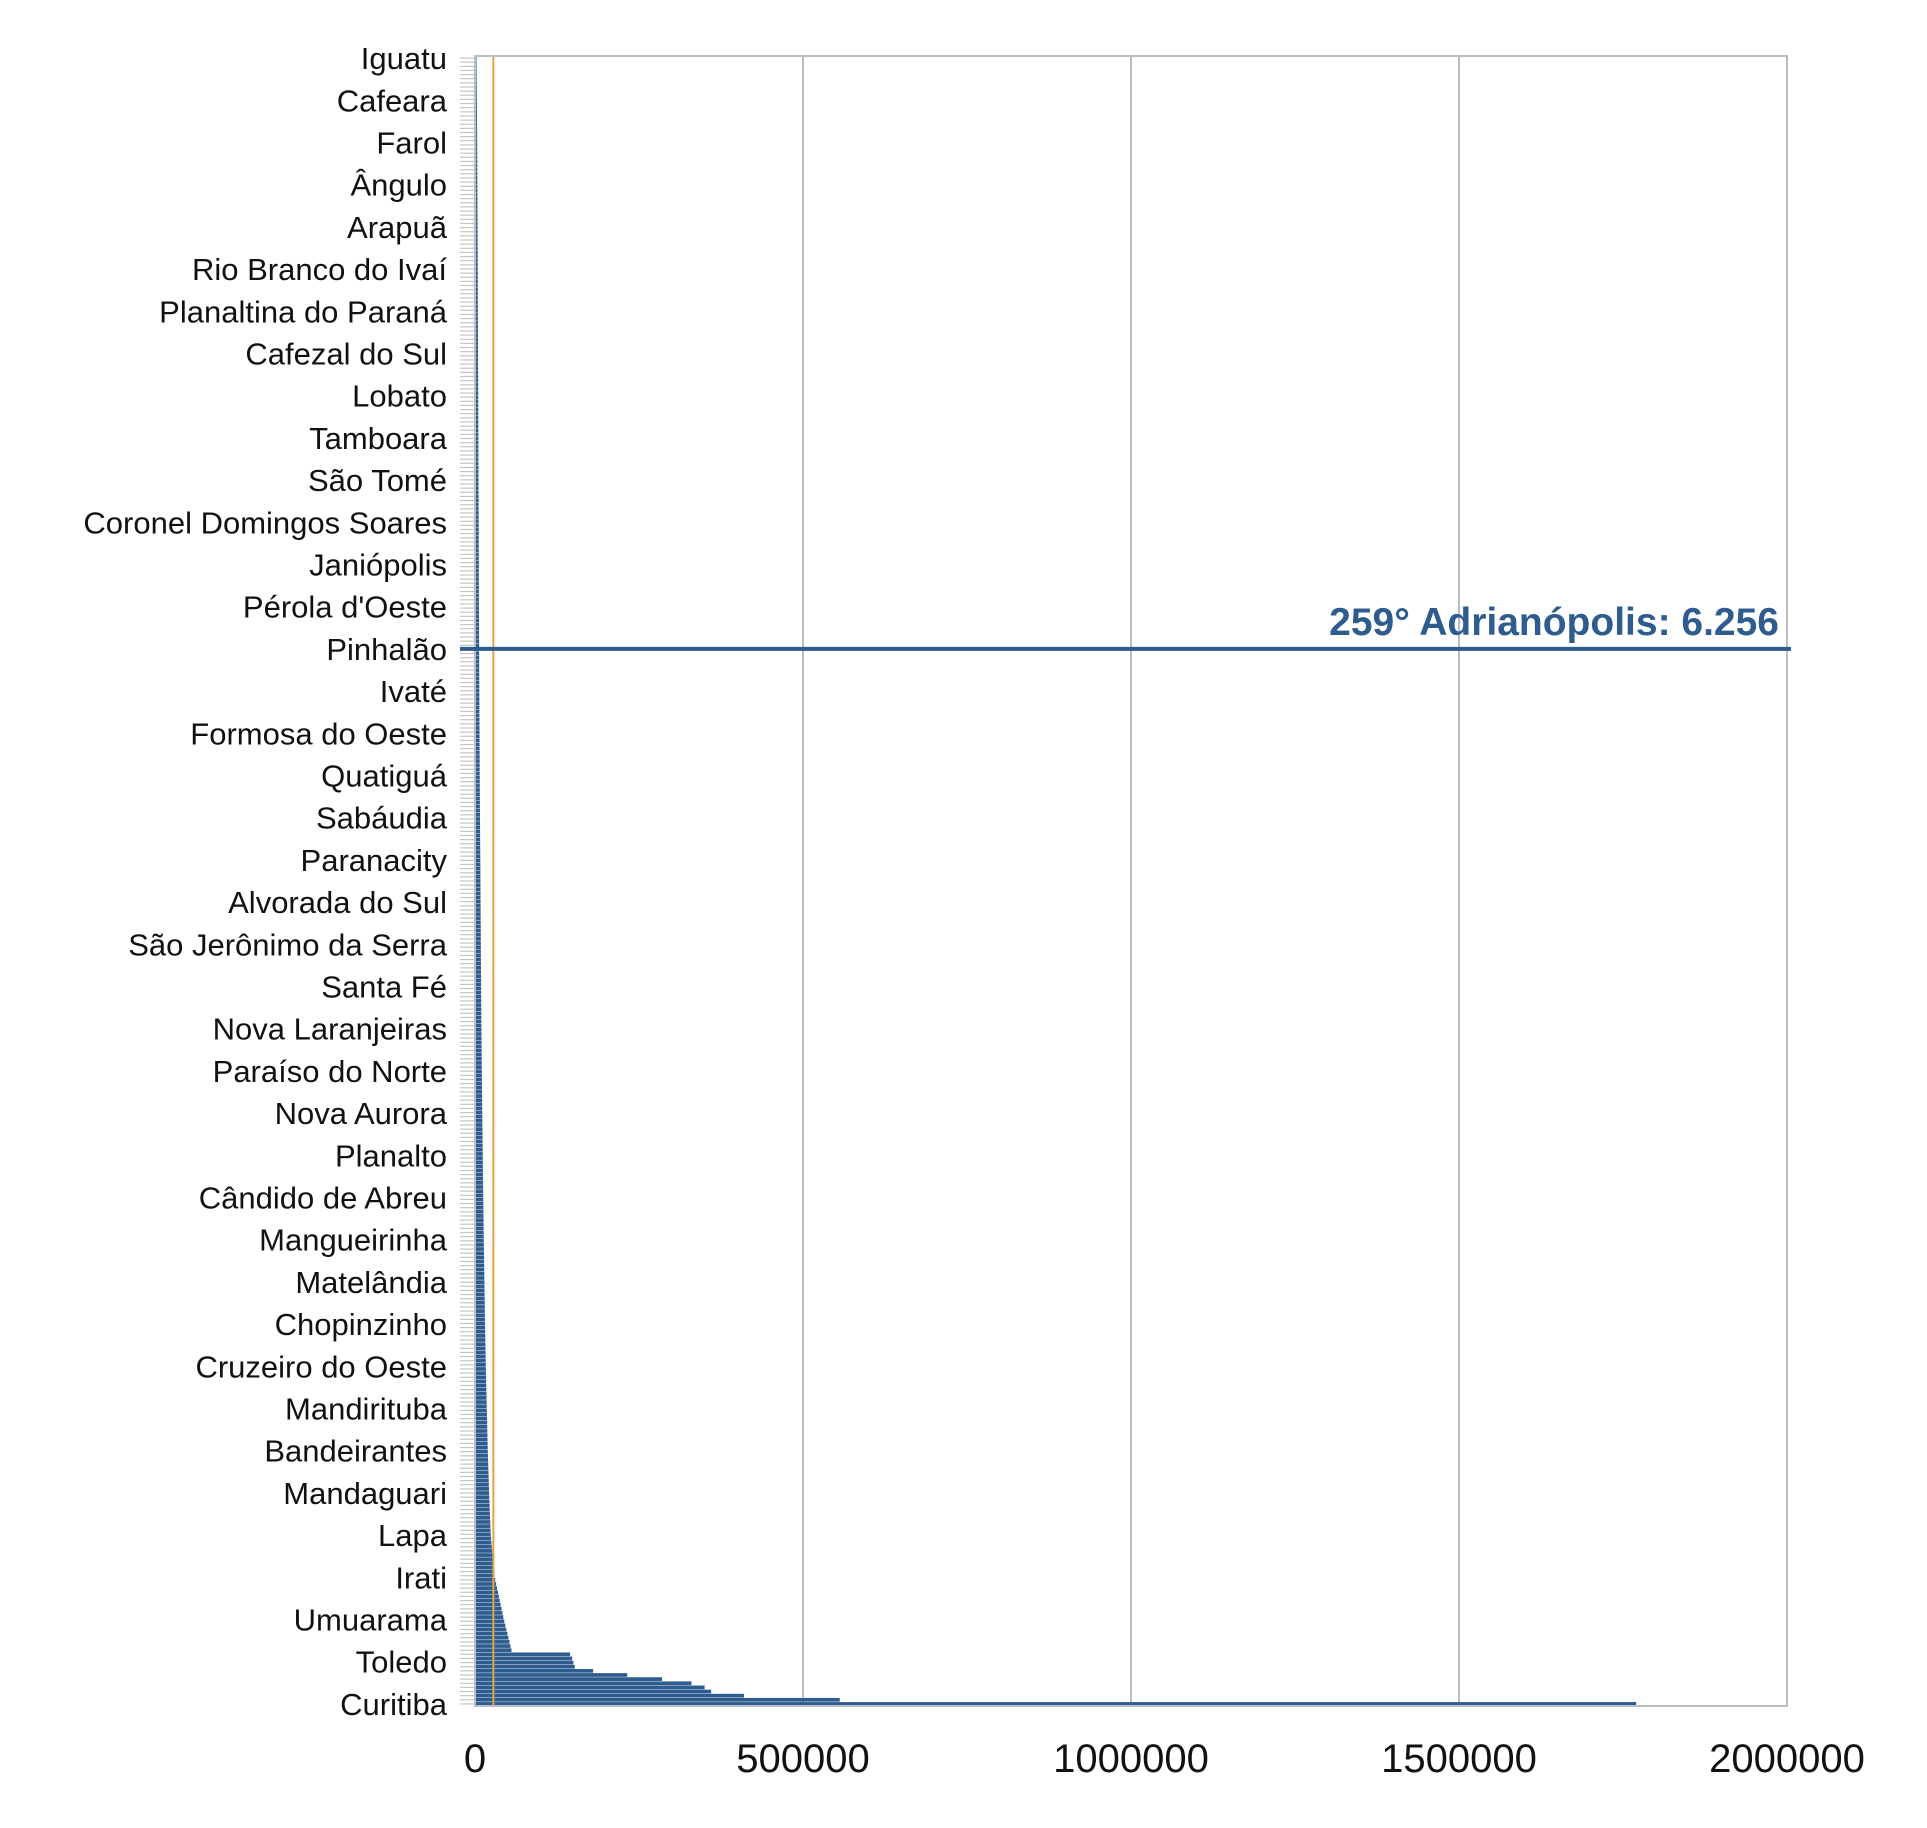  I want to click on y-tick-label: Cândido de Abreu, so click(323, 1198).